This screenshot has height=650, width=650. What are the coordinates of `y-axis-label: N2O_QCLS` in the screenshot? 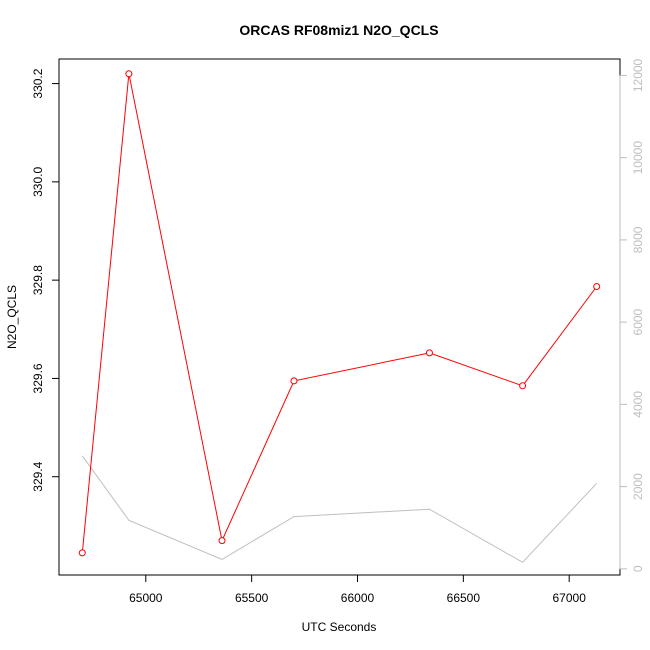 It's located at (12, 317).